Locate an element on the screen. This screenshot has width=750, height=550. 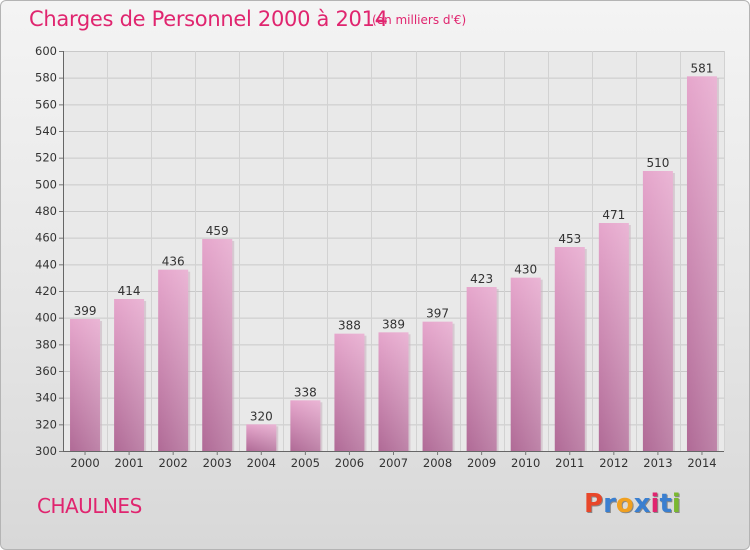
x-tick-label: 2008 is located at coordinates (437, 463).